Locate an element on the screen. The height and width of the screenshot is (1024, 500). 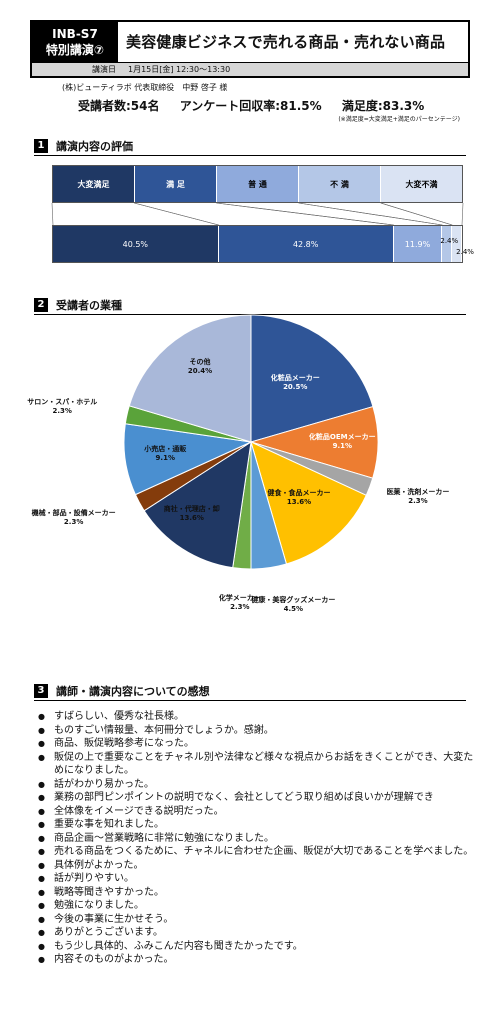
page-title: 美容健康ビジネスで売れる商品・売れない商品 is located at coordinates (286, 42).